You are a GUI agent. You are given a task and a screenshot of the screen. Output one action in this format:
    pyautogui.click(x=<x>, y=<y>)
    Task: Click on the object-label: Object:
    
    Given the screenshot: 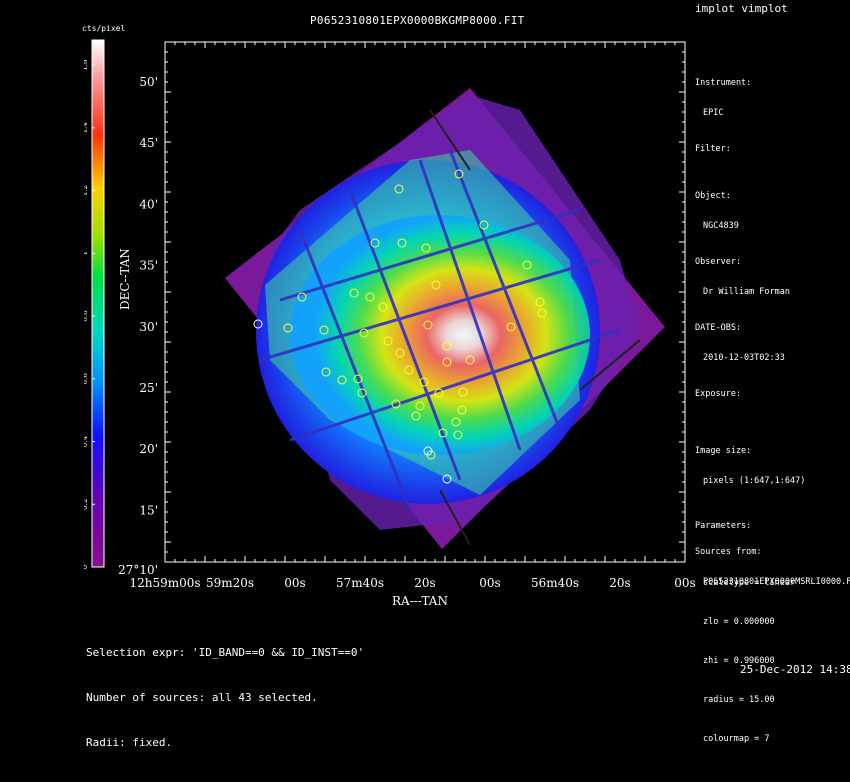 What is the action you would take?
    pyautogui.click(x=713, y=196)
    